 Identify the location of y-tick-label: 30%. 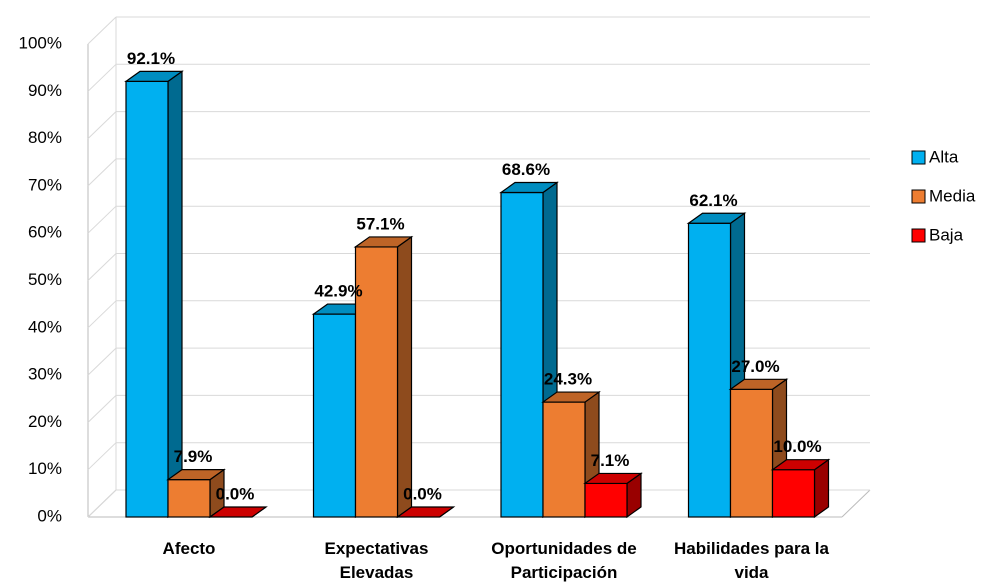
(45, 374).